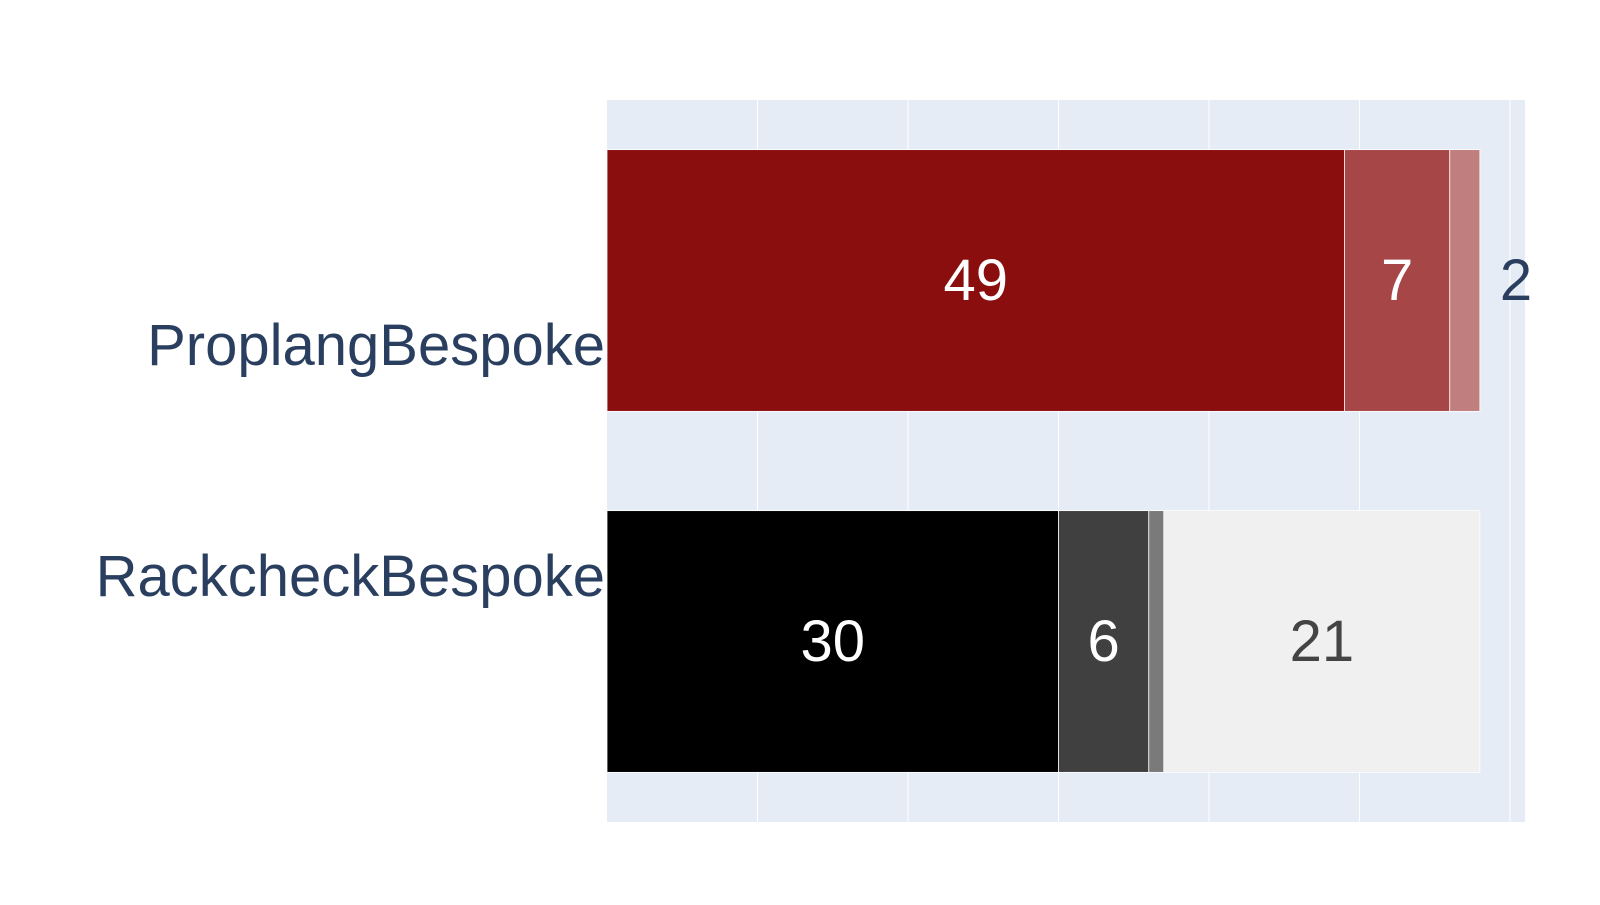  I want to click on data-label-1-2: 7, so click(1397, 280).